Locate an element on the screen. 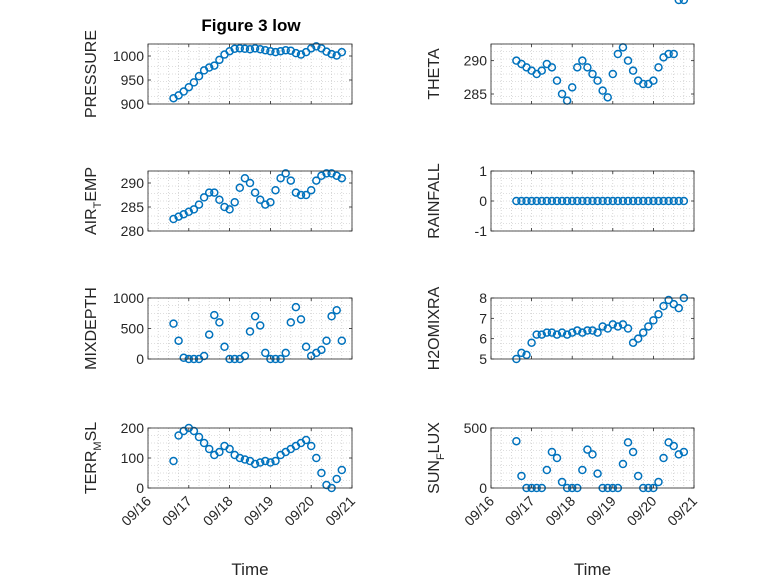 This screenshot has width=778, height=583. subplot-air-temp: 280 285 290 AIRTEMP is located at coordinates (218, 203).